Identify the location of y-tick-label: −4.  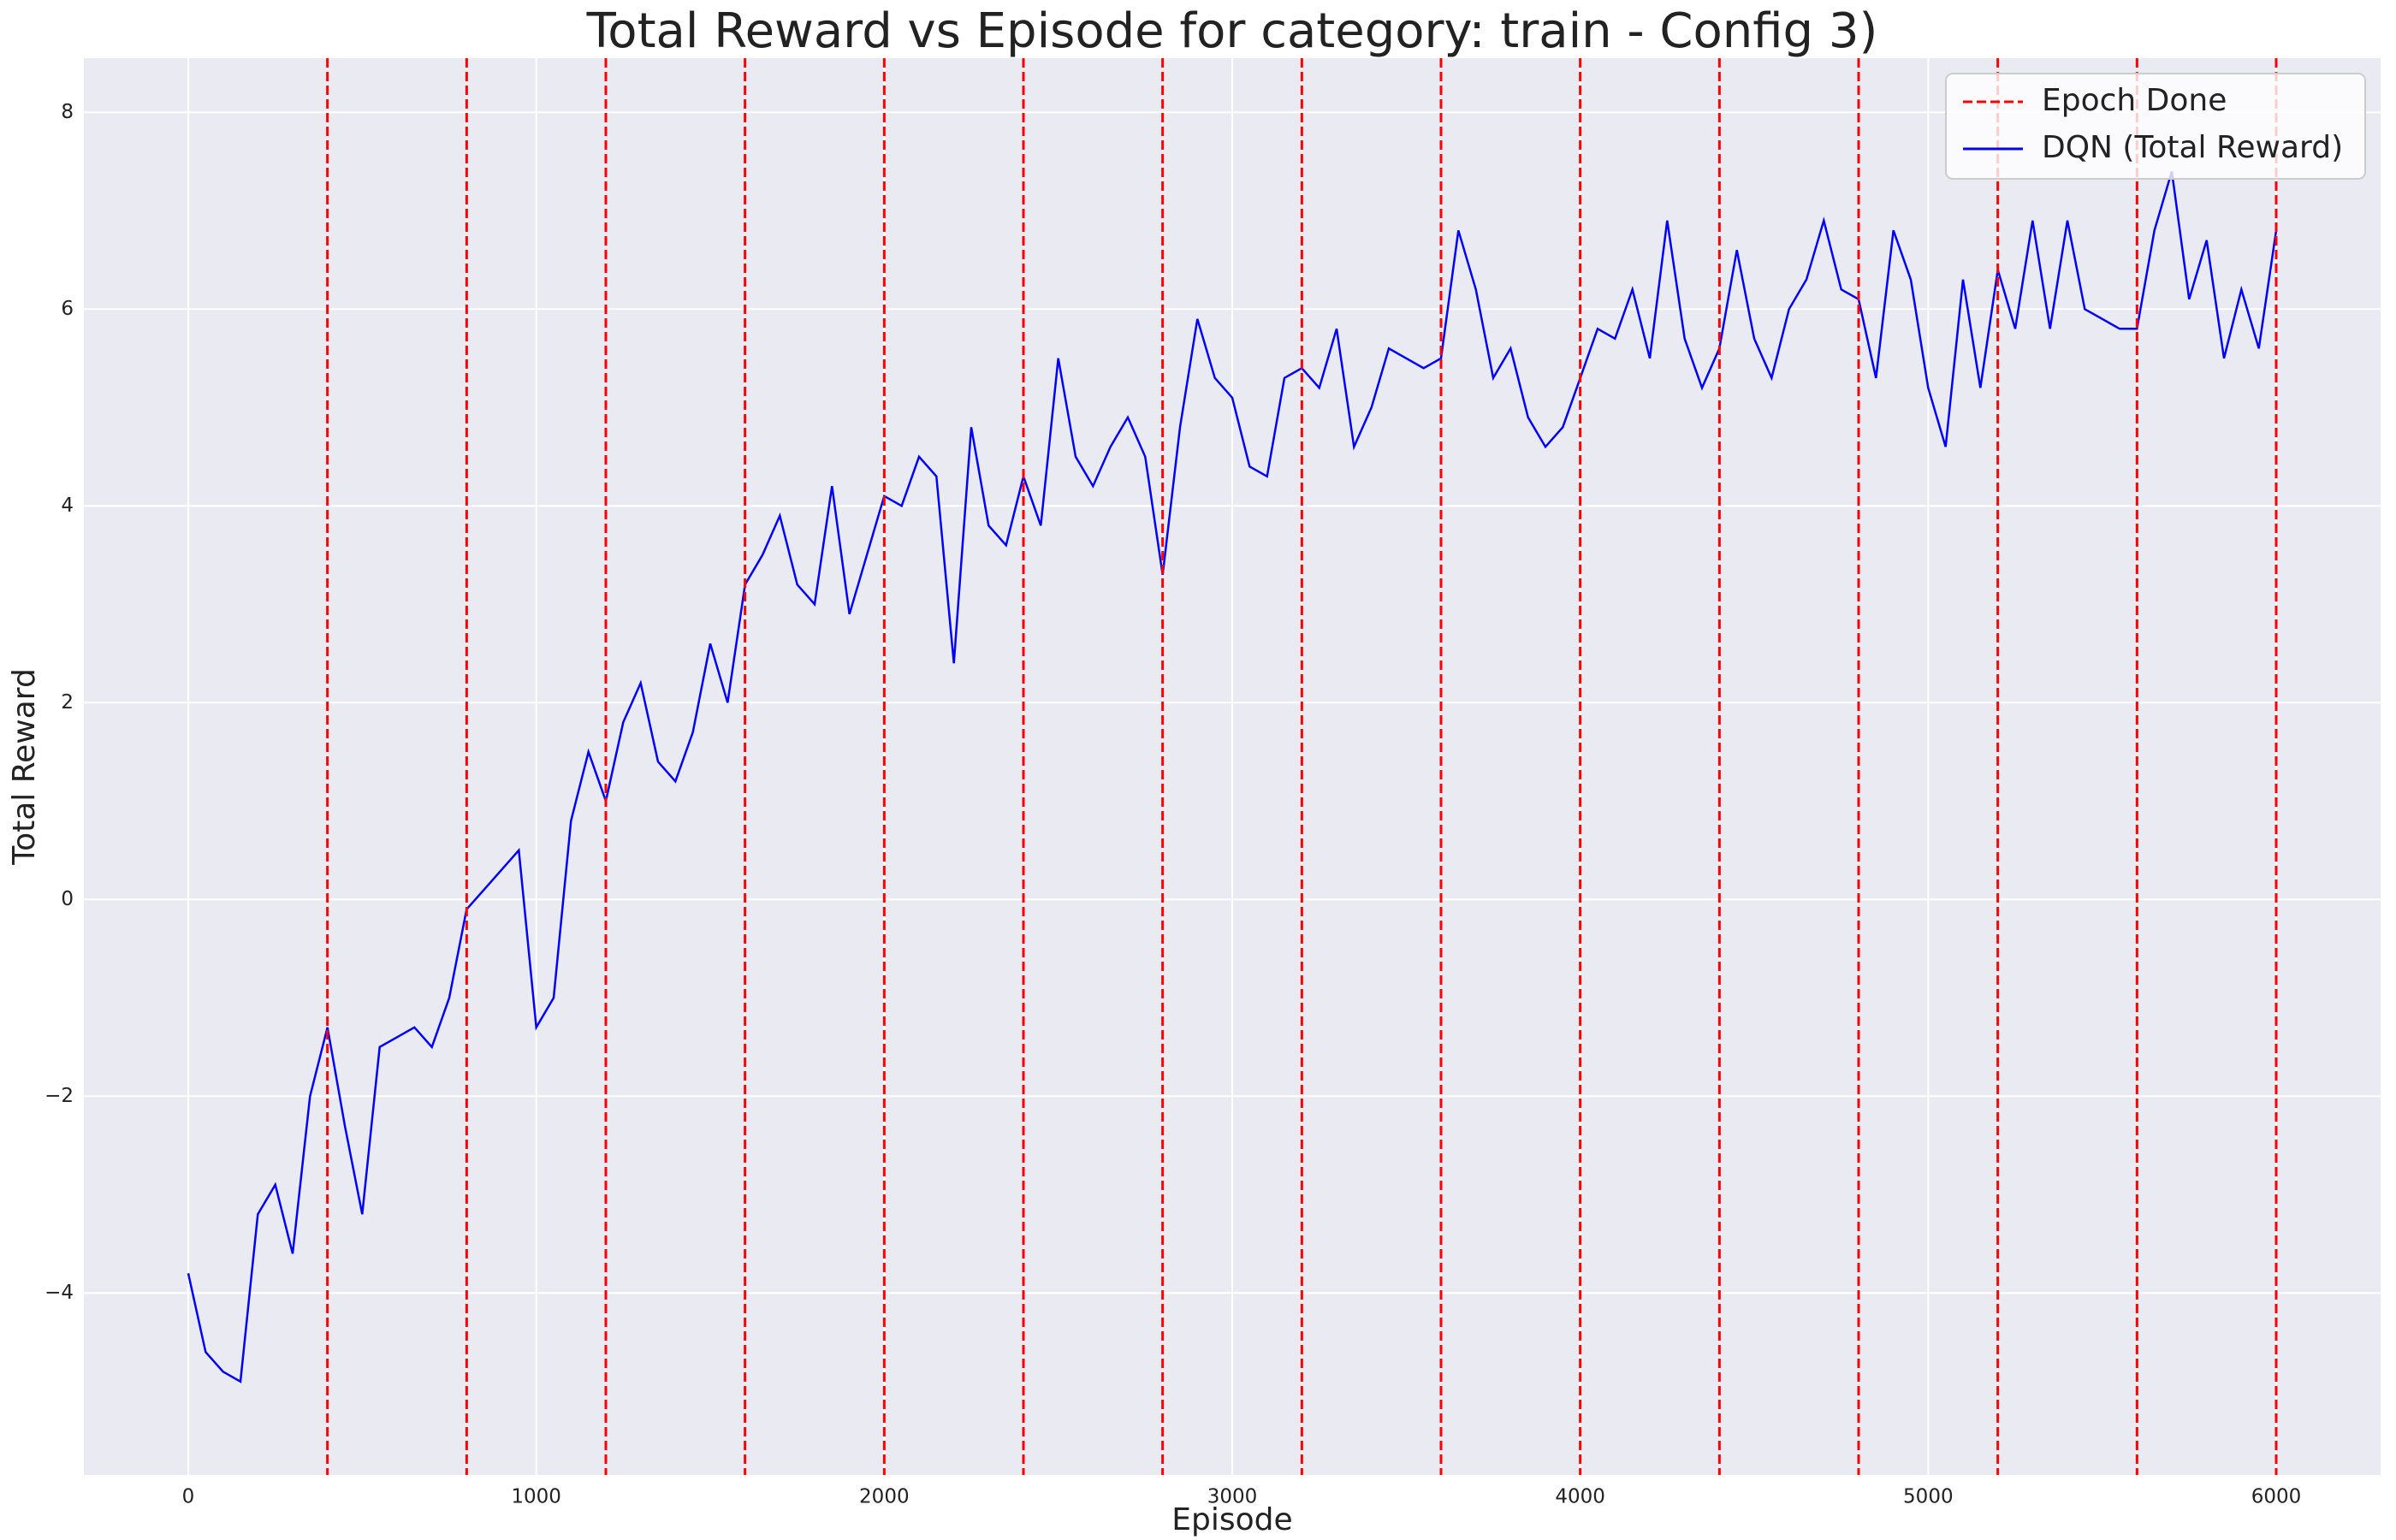
(59, 1293).